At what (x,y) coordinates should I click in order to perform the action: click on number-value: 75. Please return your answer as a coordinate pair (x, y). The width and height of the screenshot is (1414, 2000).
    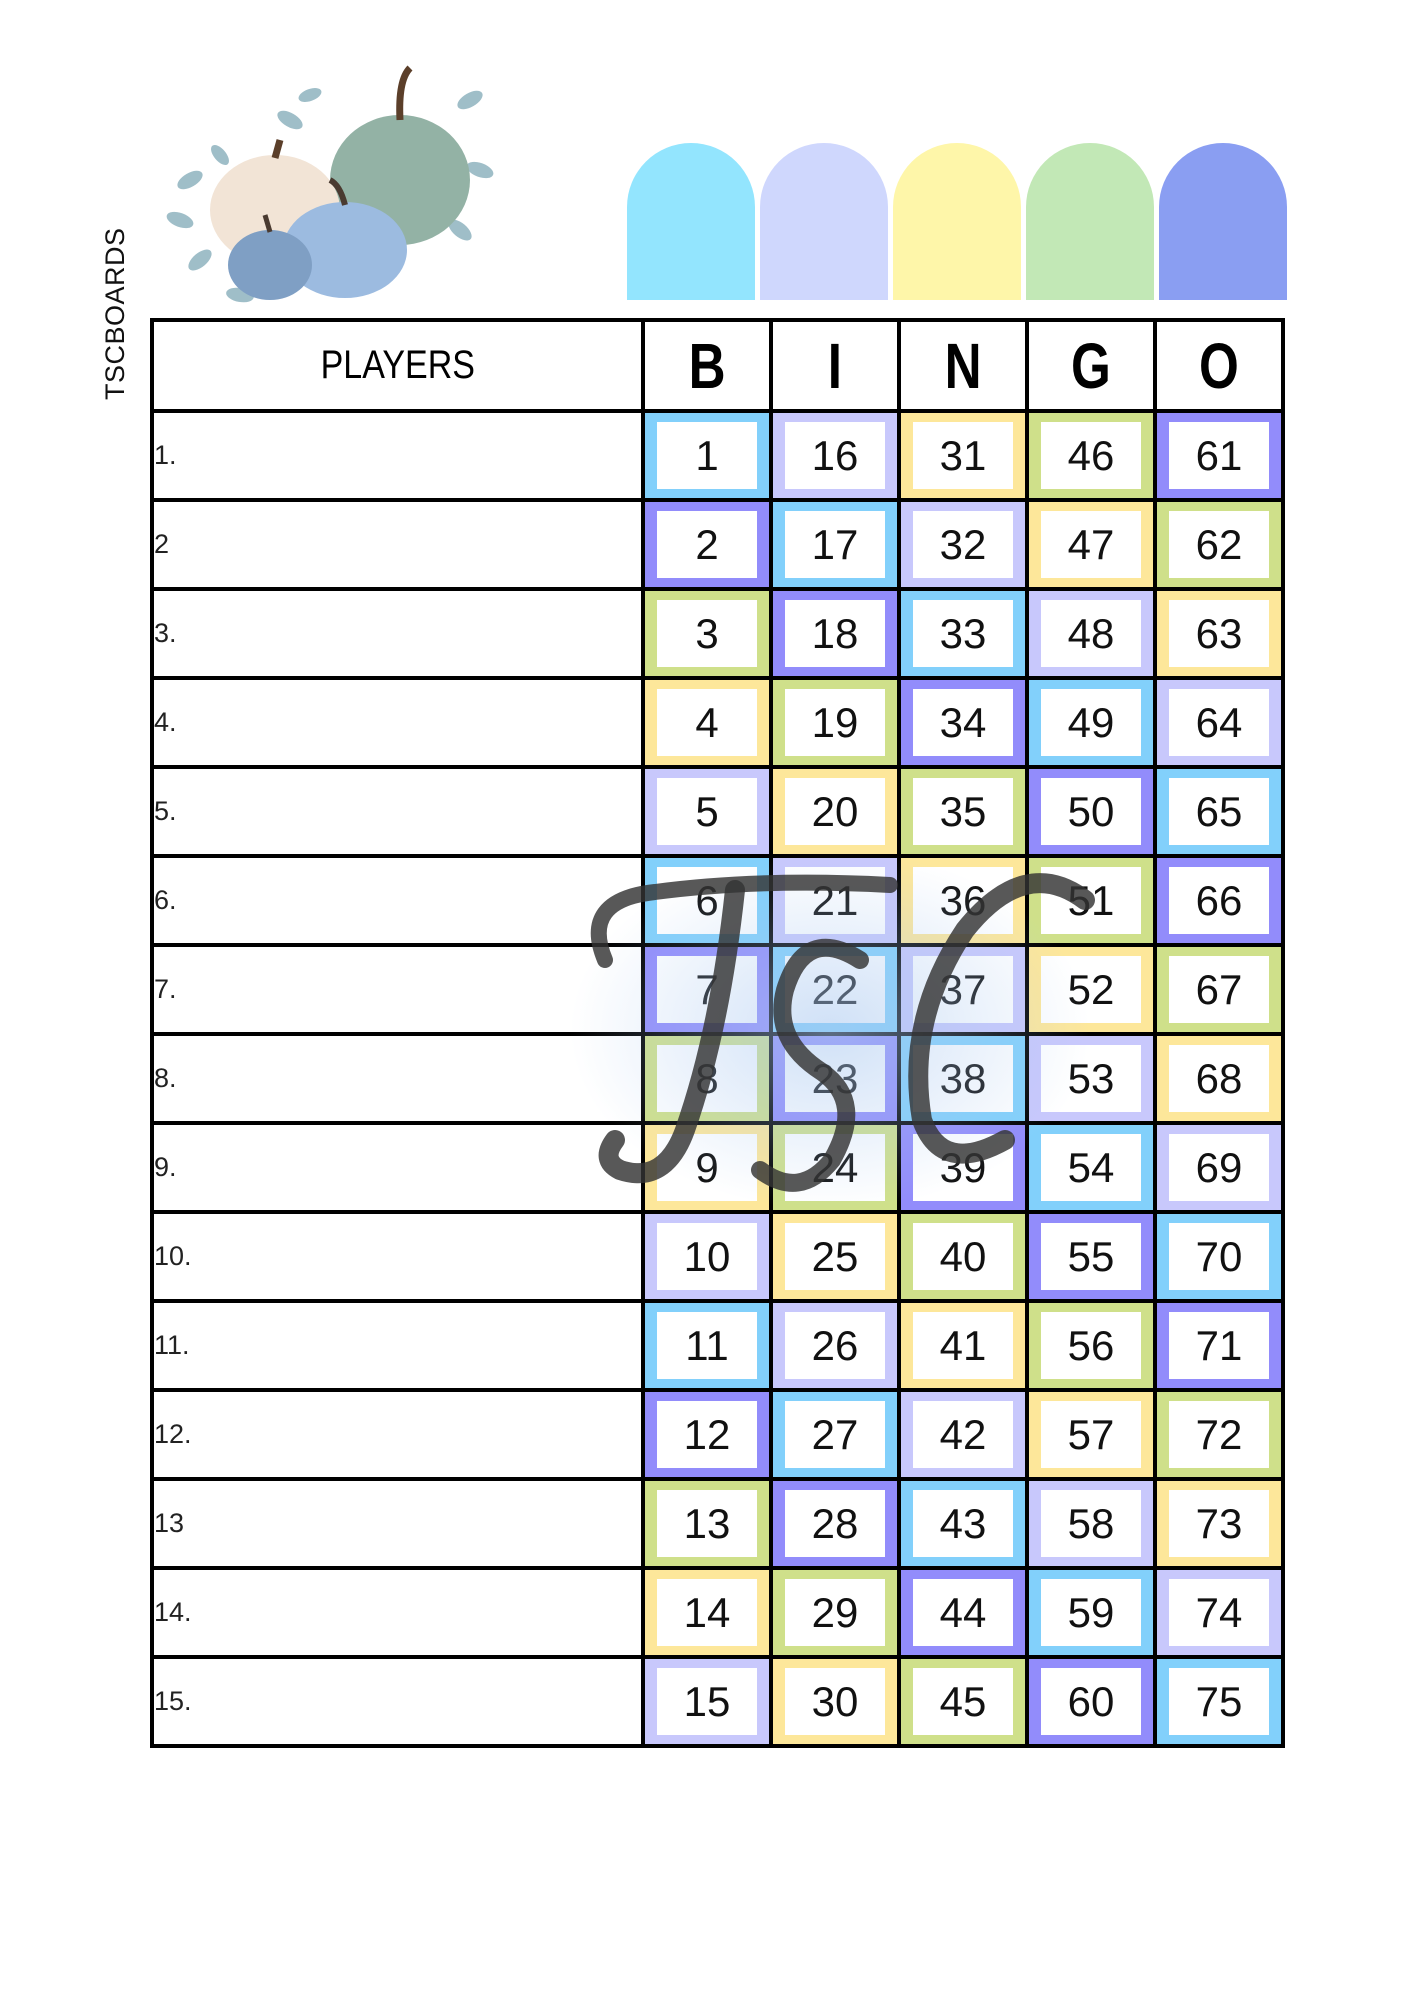
    Looking at the image, I should click on (1219, 1701).